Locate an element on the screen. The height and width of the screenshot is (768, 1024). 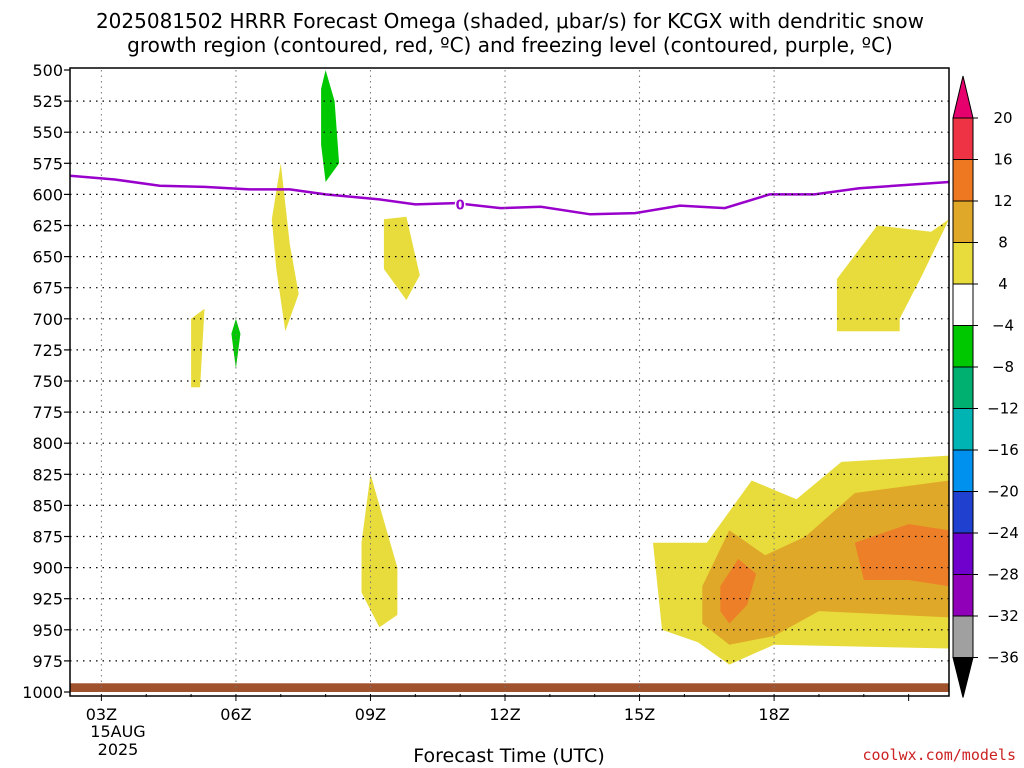
colorbar-tick-label: −8 is located at coordinates (1003, 367).